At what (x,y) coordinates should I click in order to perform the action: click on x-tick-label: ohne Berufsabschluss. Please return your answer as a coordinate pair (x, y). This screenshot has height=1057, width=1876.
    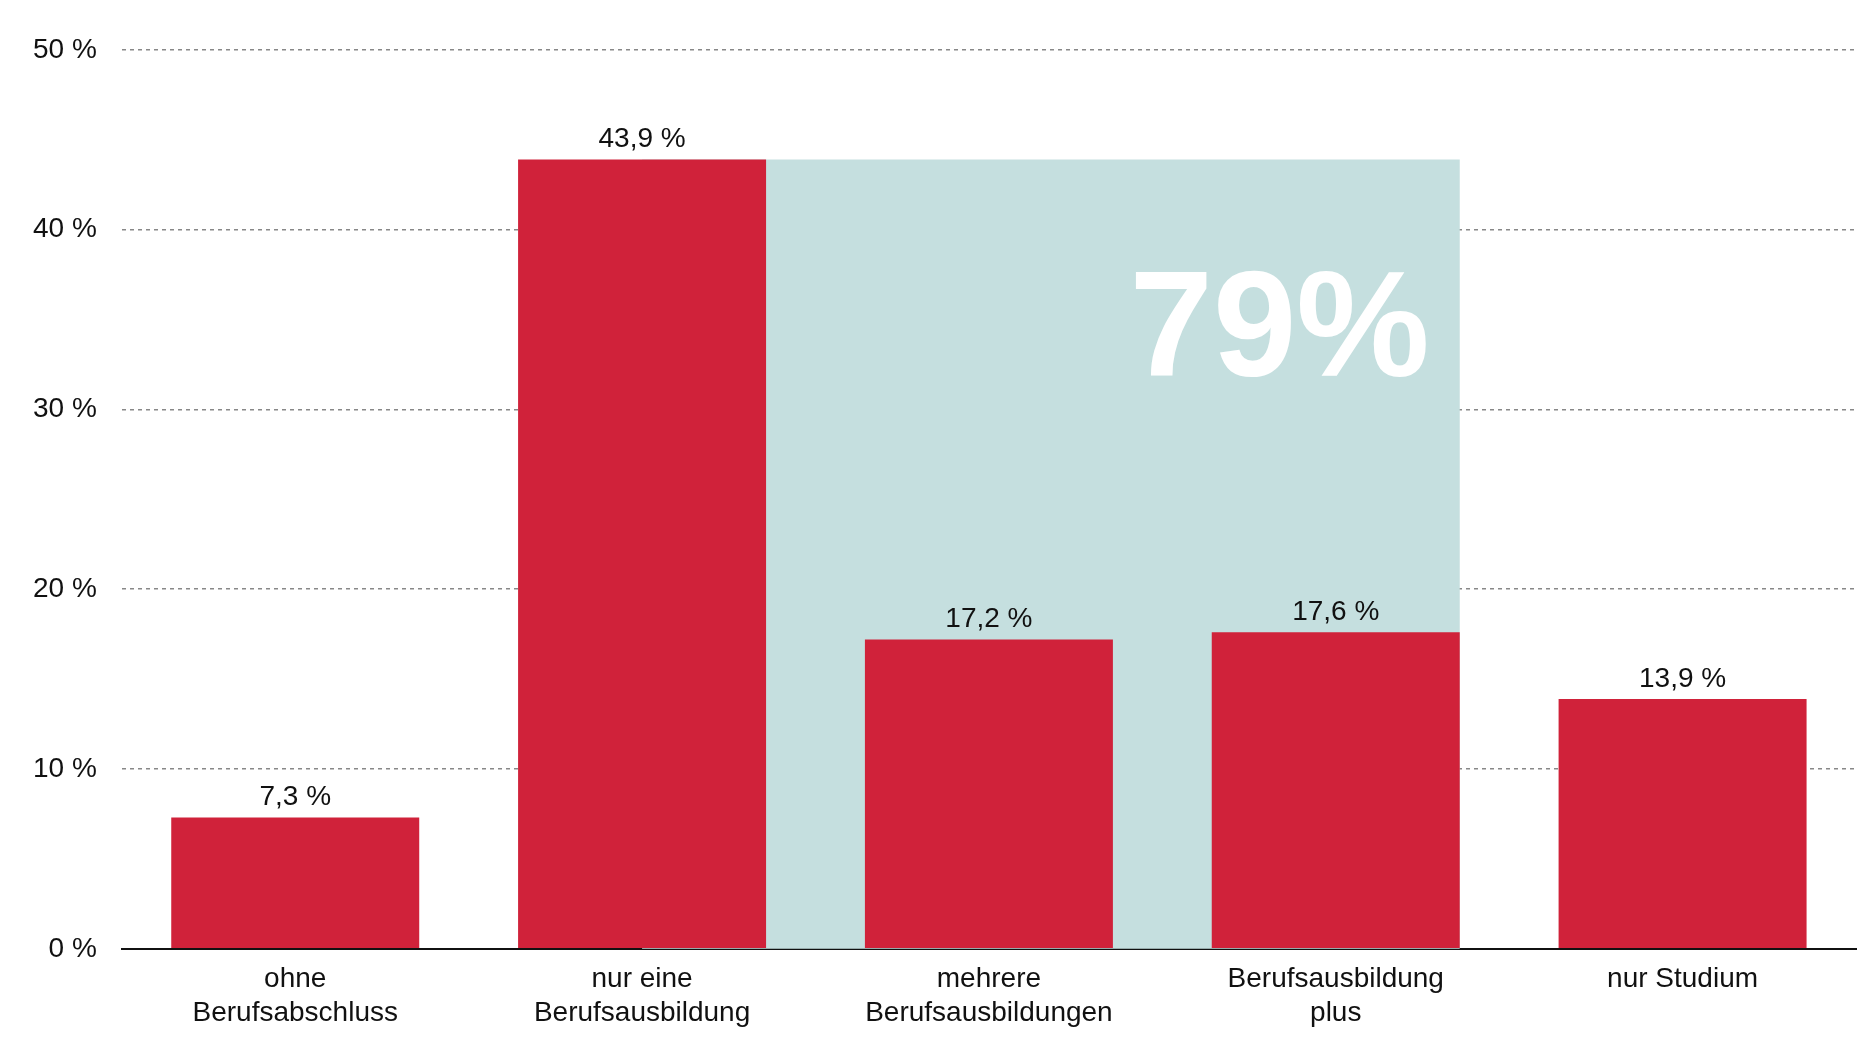
    Looking at the image, I should click on (295, 994).